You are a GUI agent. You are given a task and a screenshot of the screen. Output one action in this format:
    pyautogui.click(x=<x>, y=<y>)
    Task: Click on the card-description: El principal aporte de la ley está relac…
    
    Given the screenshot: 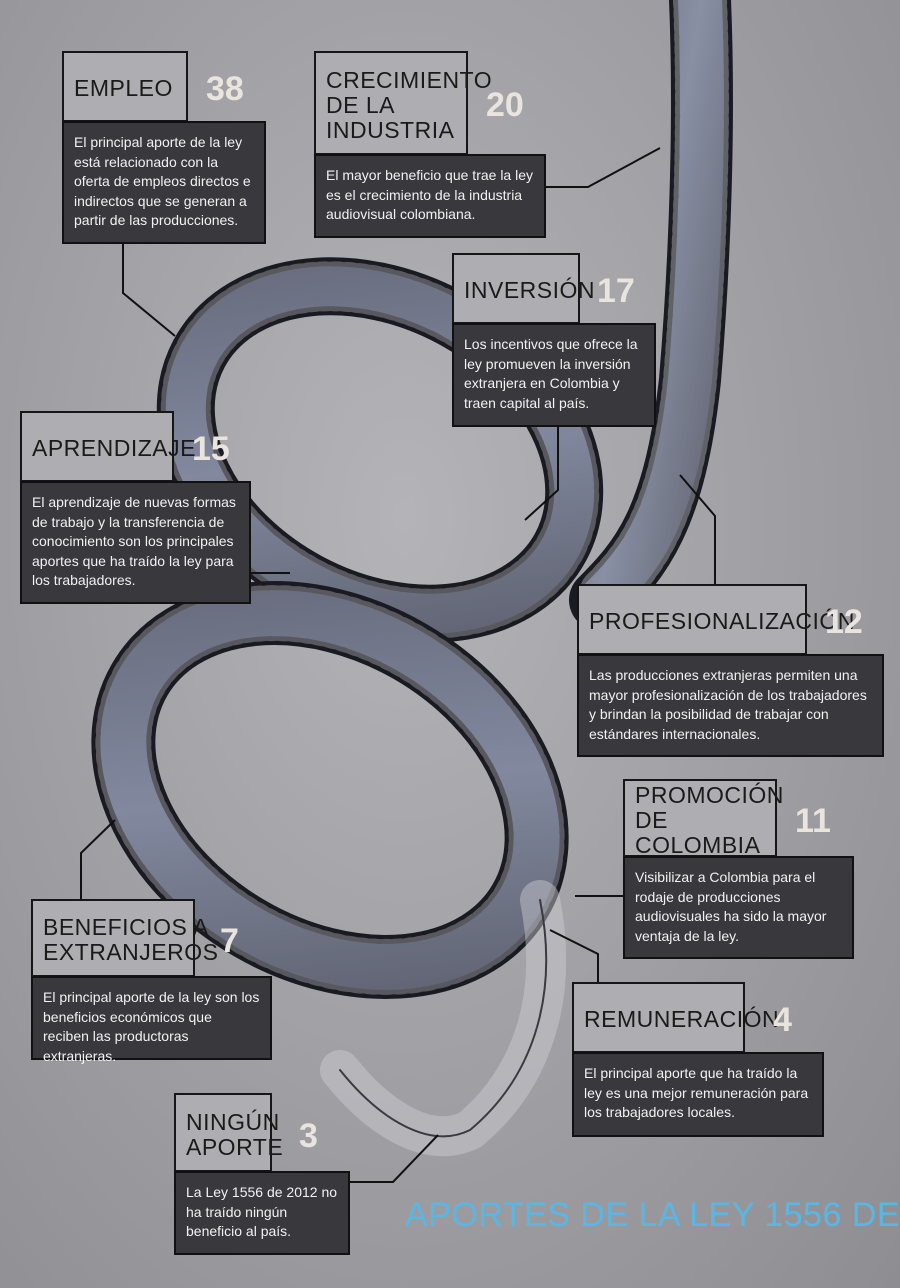 What is the action you would take?
    pyautogui.click(x=164, y=182)
    